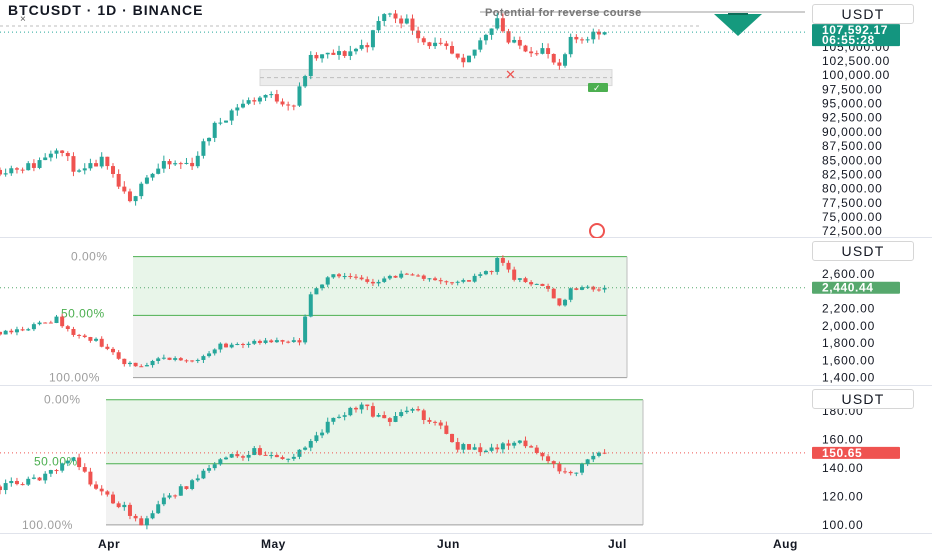  I want to click on pane3-axis-unit: USDT, so click(863, 399).